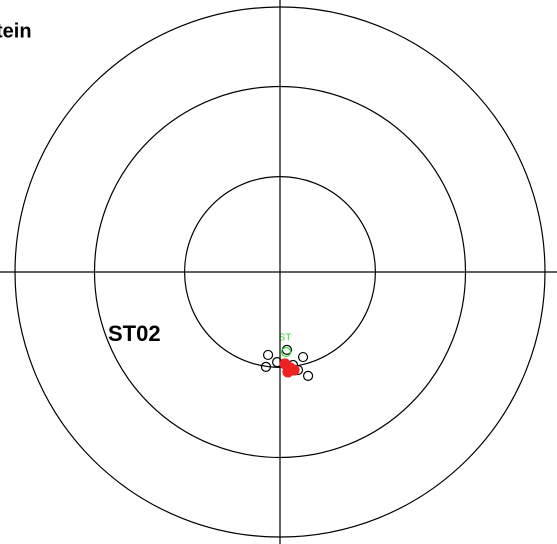 This screenshot has width=557, height=544. What do you see at coordinates (134, 333) in the screenshot?
I see `station-label: ST02` at bounding box center [134, 333].